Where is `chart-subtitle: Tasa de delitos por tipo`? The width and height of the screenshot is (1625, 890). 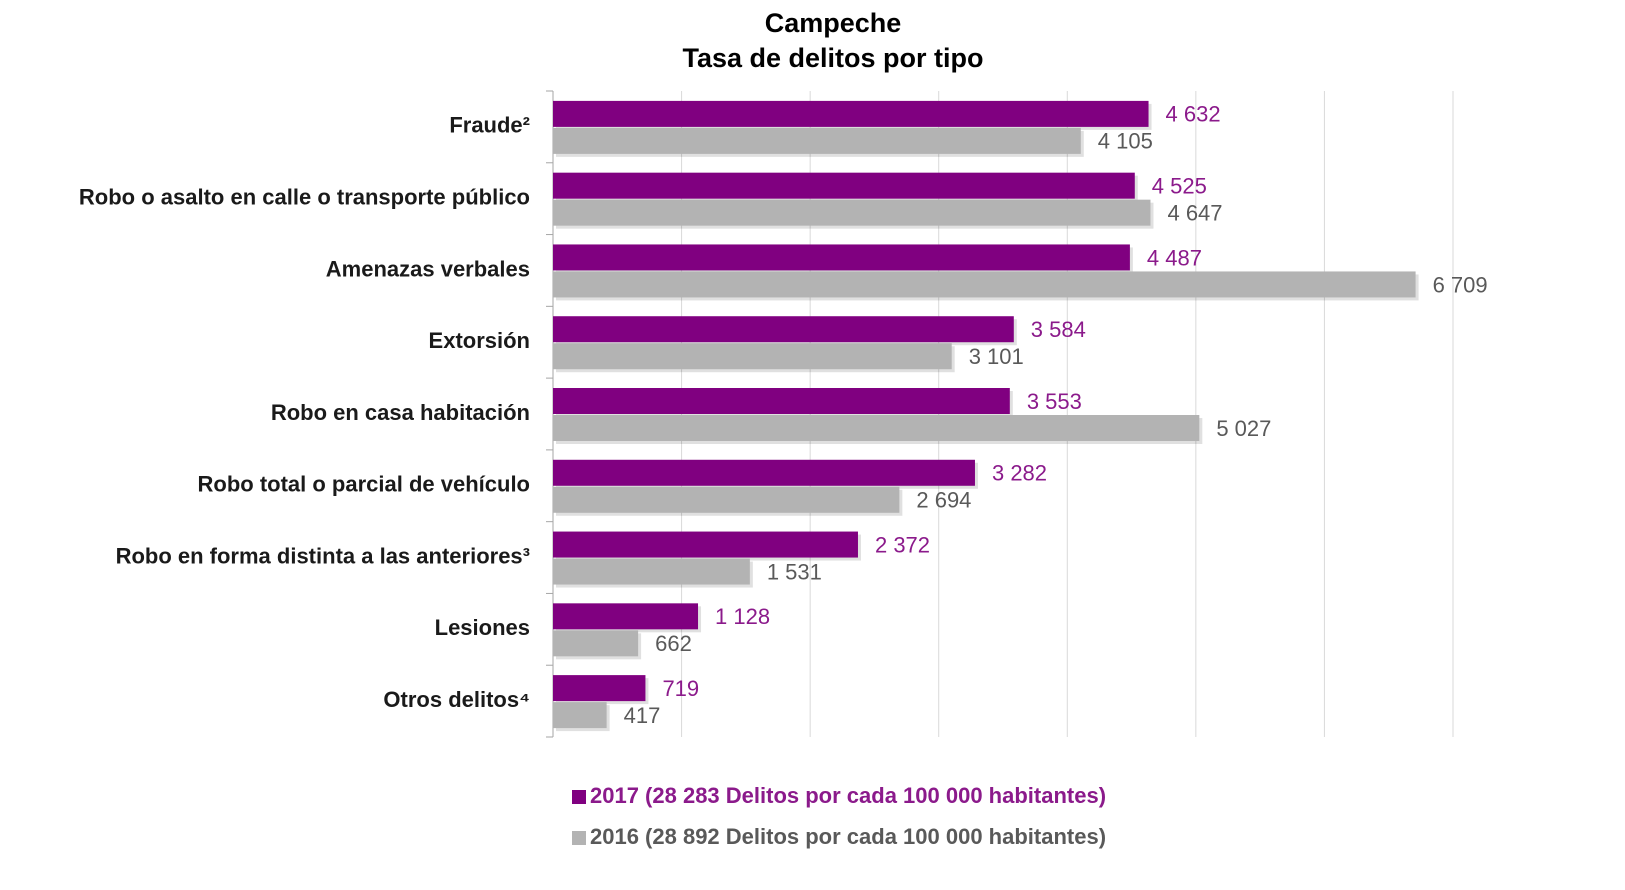 chart-subtitle: Tasa de delitos por tipo is located at coordinates (832, 58).